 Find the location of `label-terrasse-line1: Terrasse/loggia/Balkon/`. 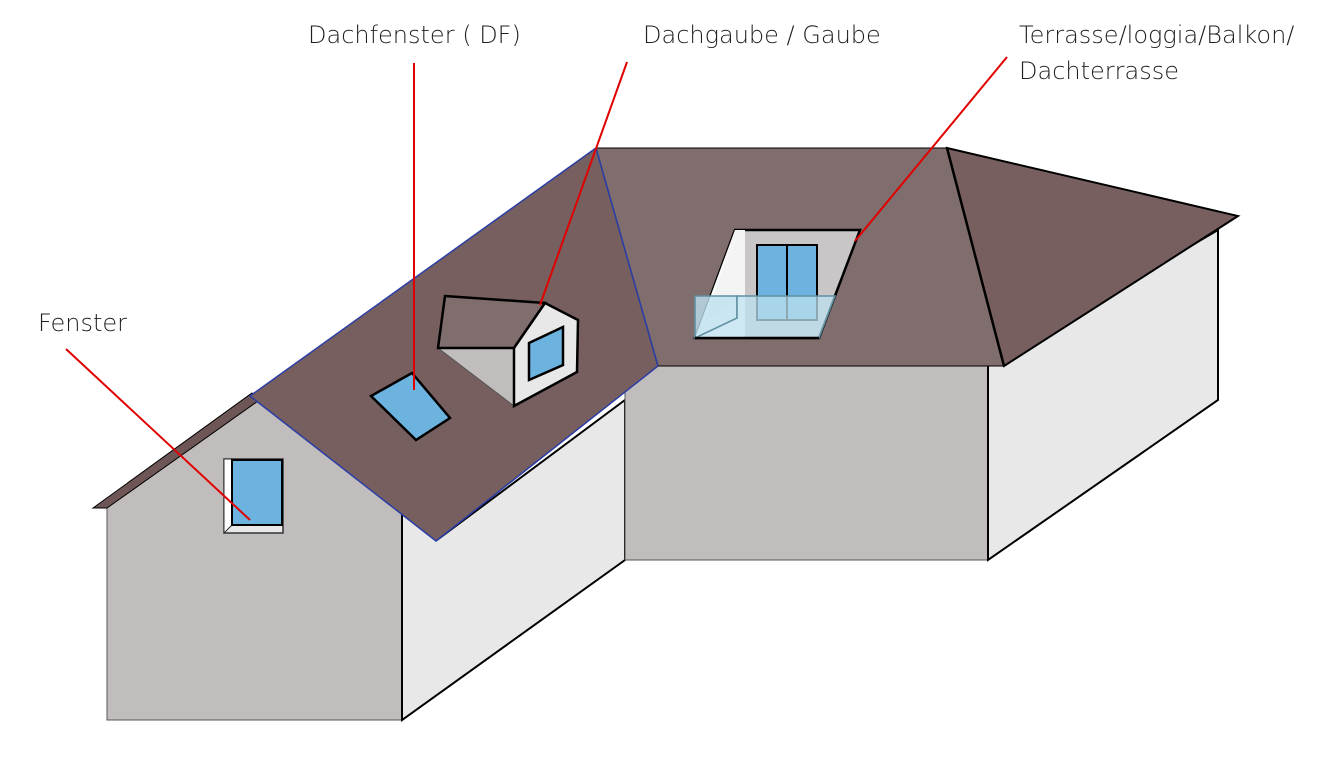

label-terrasse-line1: Terrasse/loggia/Balkon/ is located at coordinates (1157, 35).